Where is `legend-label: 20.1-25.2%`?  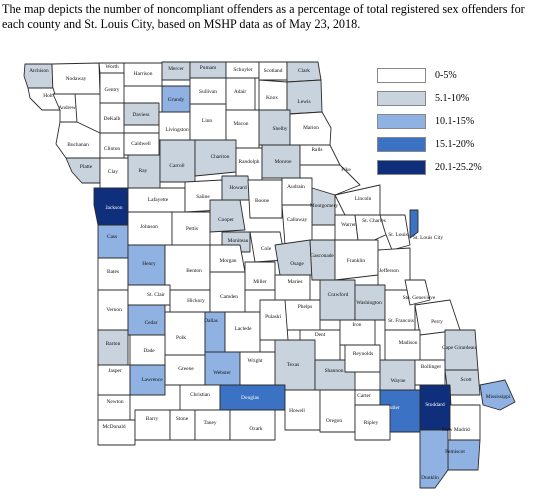 legend-label: 20.1-25.2% is located at coordinates (458, 167).